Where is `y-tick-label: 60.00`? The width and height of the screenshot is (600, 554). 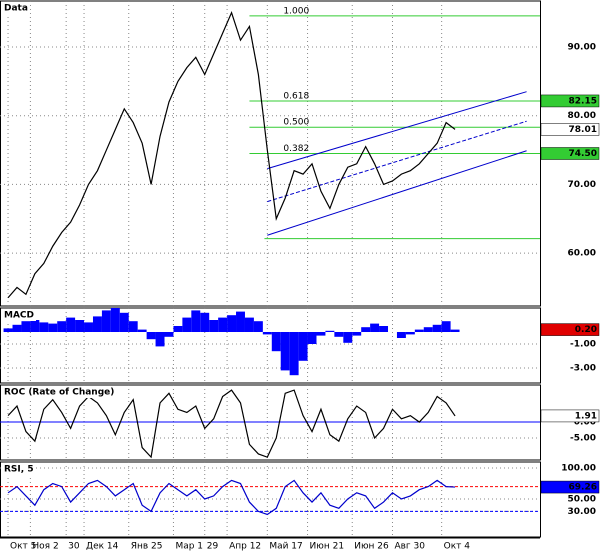 y-tick-label: 60.00 is located at coordinates (582, 254).